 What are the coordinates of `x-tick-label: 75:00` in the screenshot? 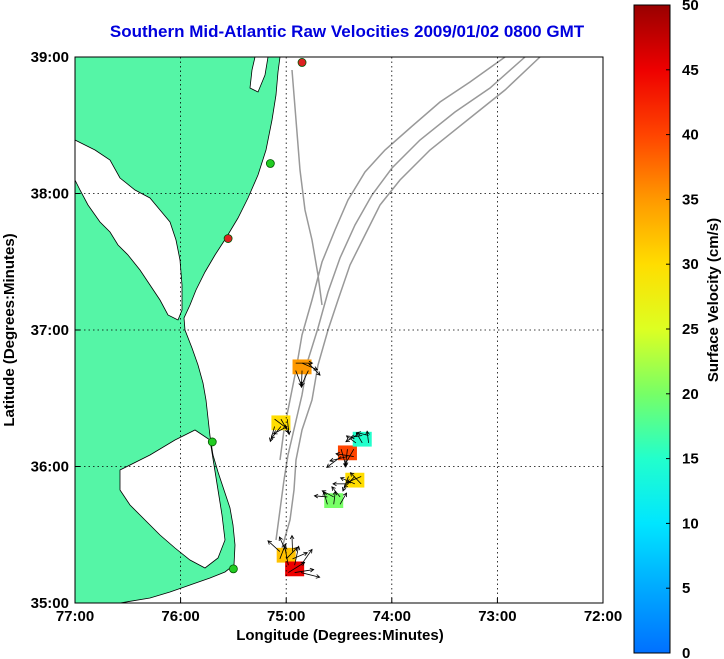 It's located at (286, 616).